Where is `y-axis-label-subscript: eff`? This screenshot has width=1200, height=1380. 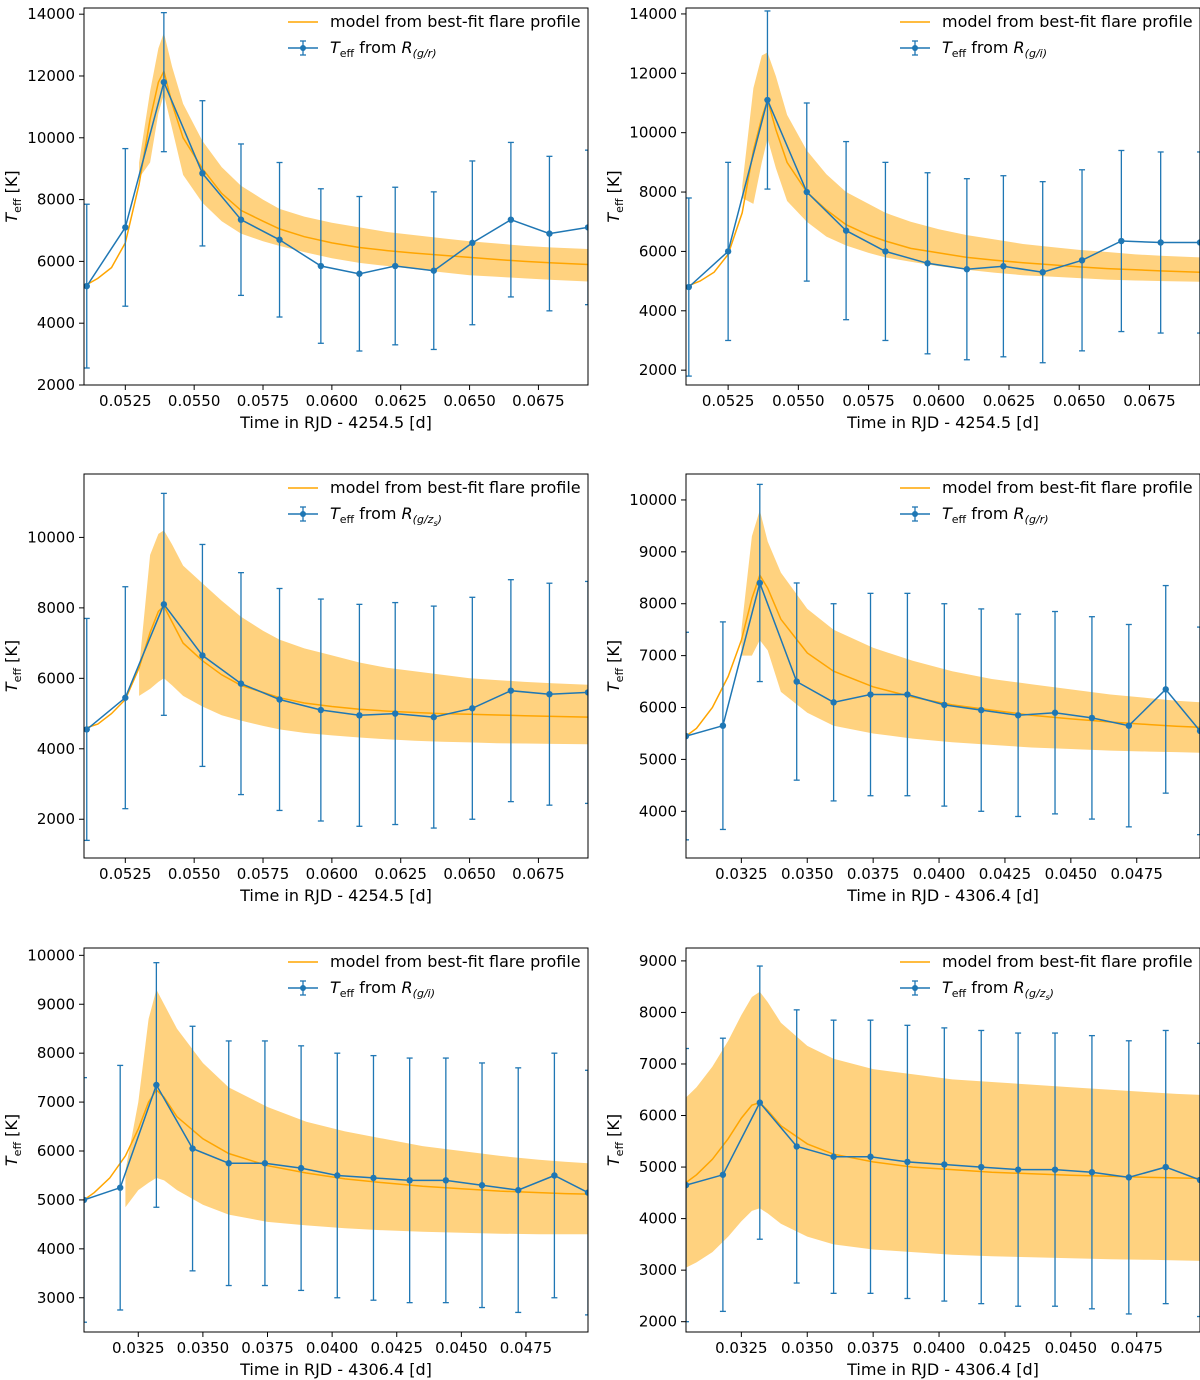
y-axis-label-subscript: eff is located at coordinates (17, 675).